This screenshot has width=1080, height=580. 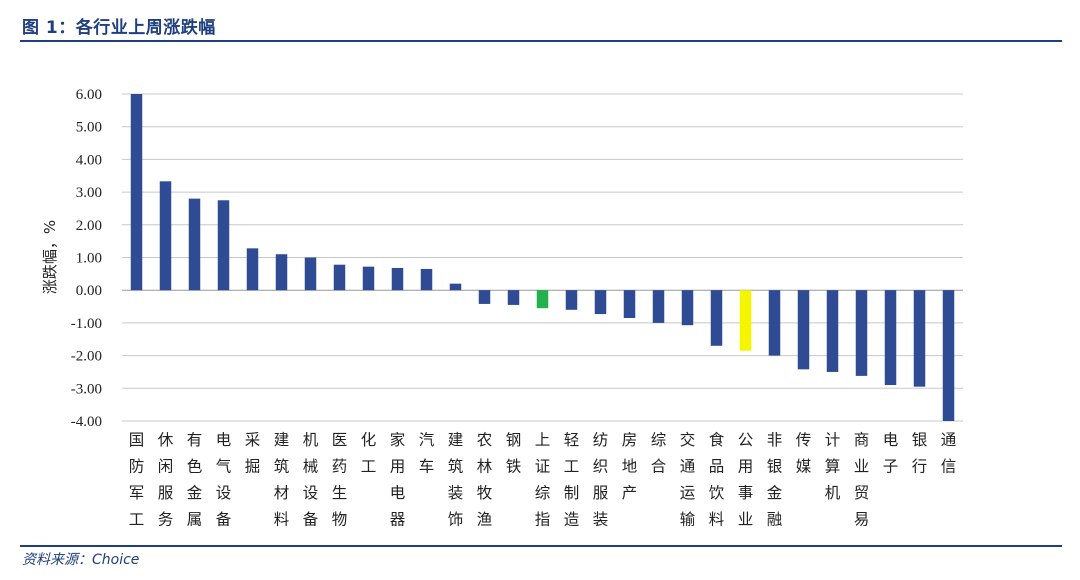 What do you see at coordinates (89, 160) in the screenshot?
I see `y-tick-label: 4.00` at bounding box center [89, 160].